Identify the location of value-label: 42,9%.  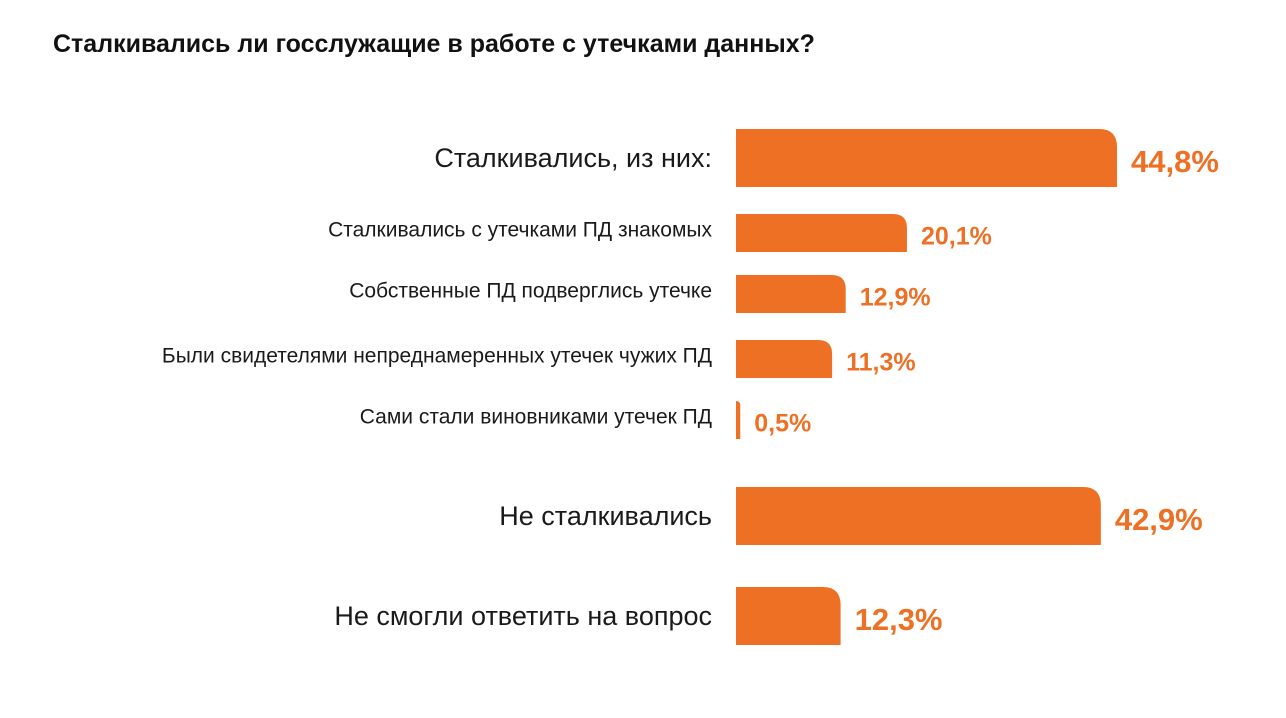
(1159, 519).